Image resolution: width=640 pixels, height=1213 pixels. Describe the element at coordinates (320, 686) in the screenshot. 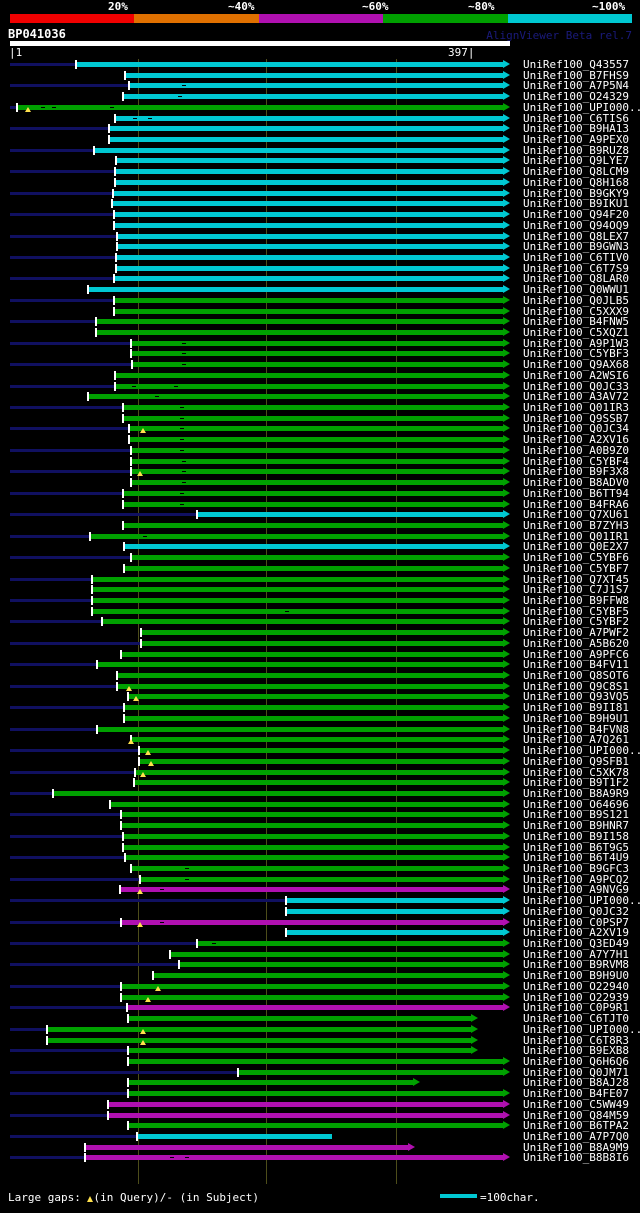

I see `alignment-row: UniRef100_Q9C8S1` at that location.